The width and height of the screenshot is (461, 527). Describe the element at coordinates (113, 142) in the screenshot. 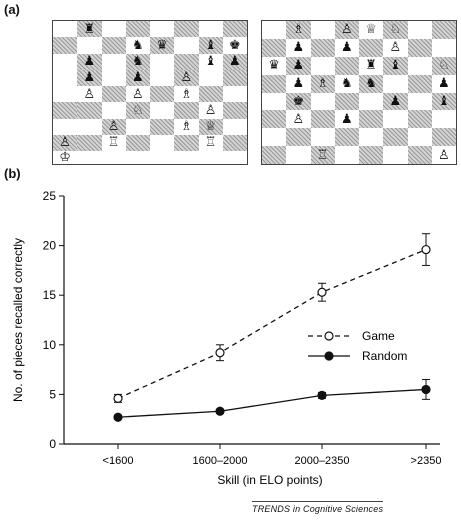

I see `board-square: ♖` at that location.